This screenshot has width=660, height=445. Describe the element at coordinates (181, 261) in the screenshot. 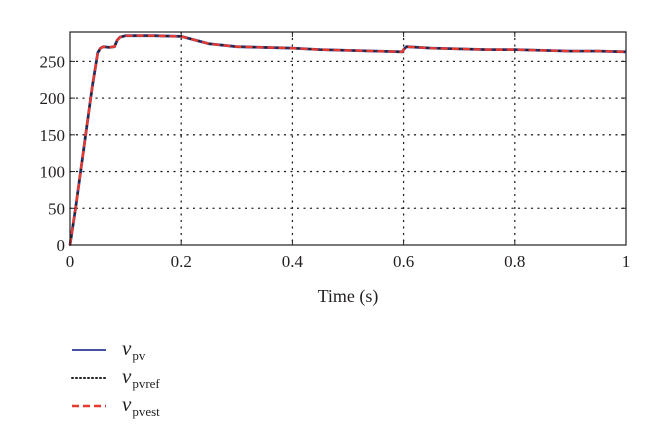

I see `x-tick-label: 0.2` at that location.